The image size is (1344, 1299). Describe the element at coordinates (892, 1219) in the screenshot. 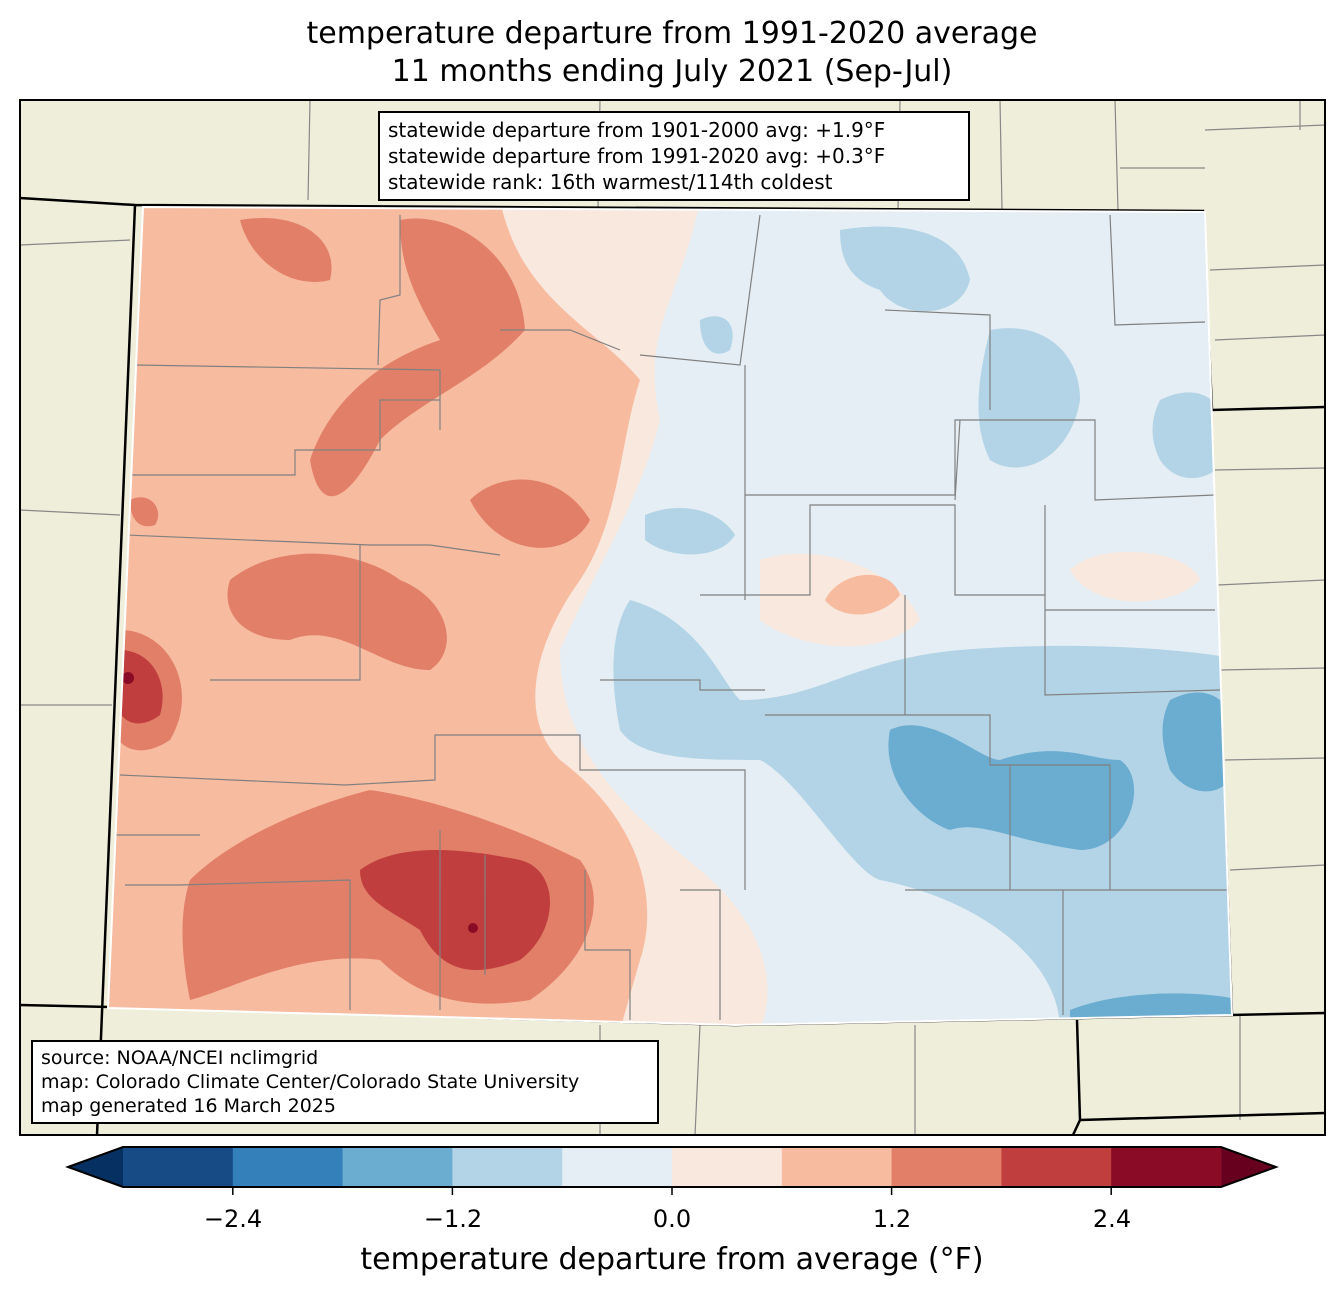

I see `colorbar-tick-label: 1.2` at that location.